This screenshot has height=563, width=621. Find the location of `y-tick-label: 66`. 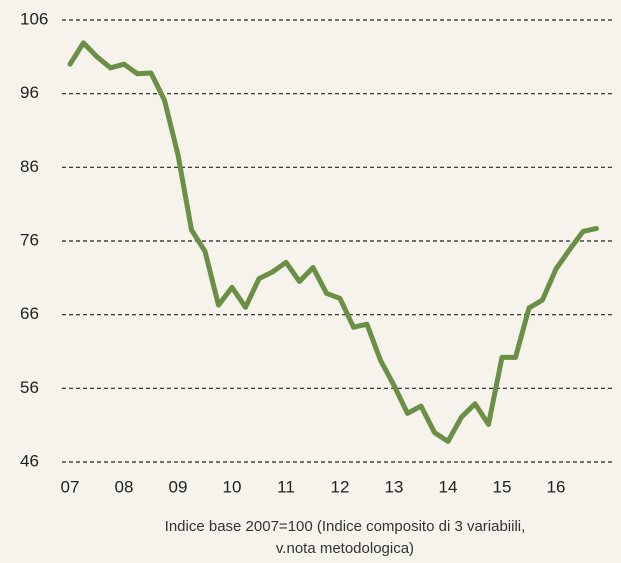

y-tick-label: 66 is located at coordinates (29, 313).